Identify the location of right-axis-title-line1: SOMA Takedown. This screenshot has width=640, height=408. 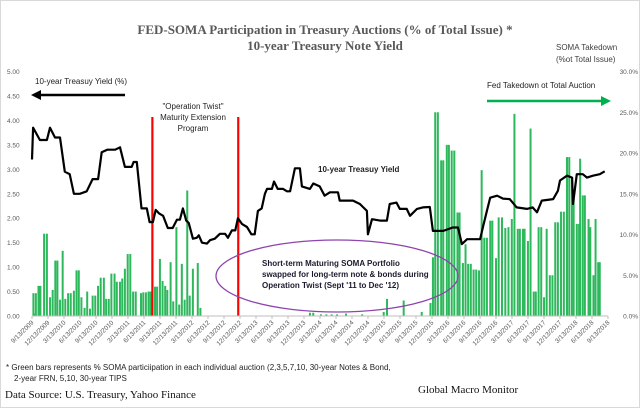
(587, 47).